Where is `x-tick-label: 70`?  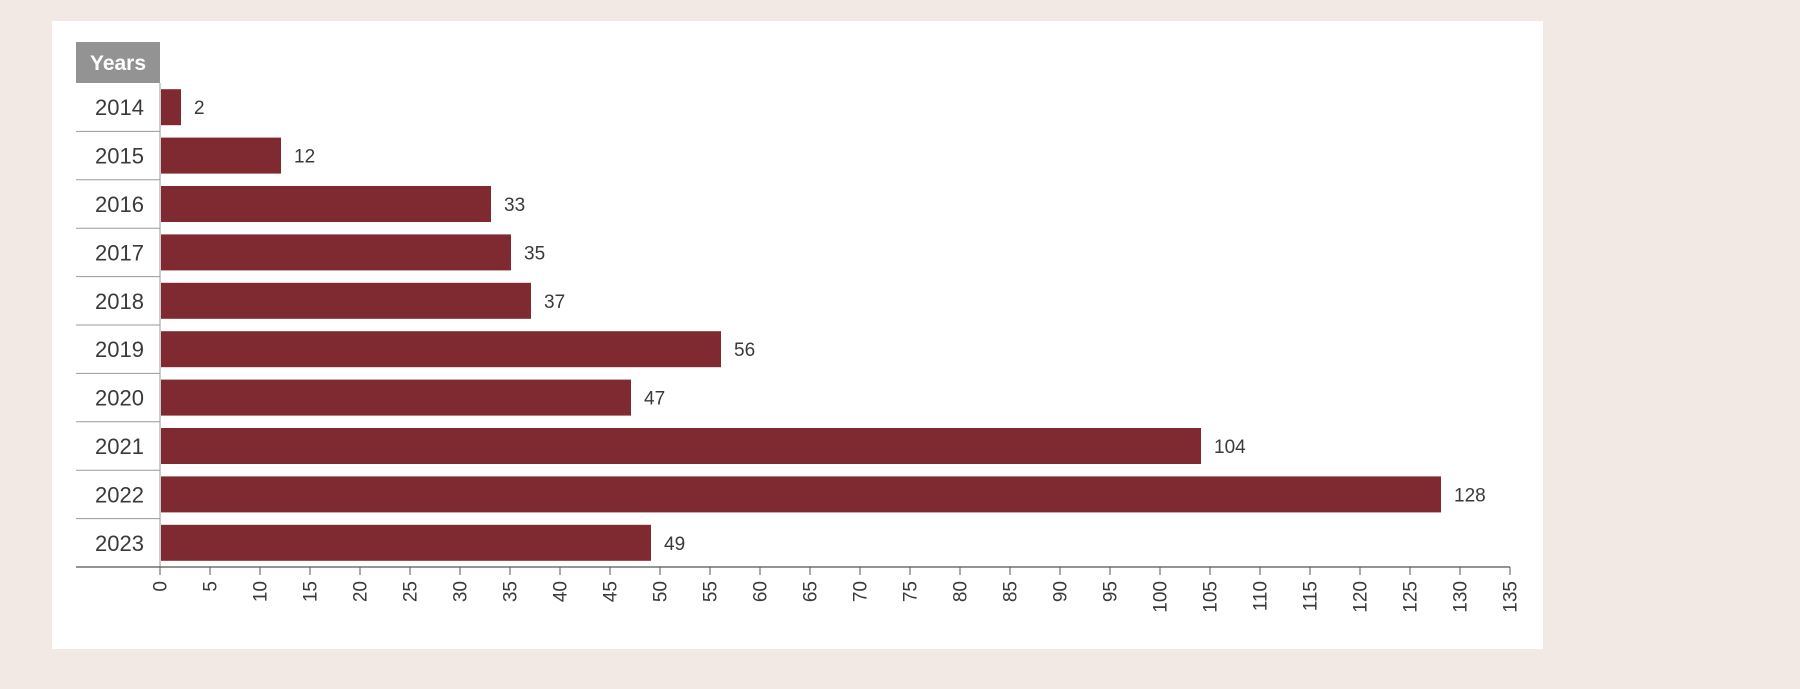 x-tick-label: 70 is located at coordinates (861, 591).